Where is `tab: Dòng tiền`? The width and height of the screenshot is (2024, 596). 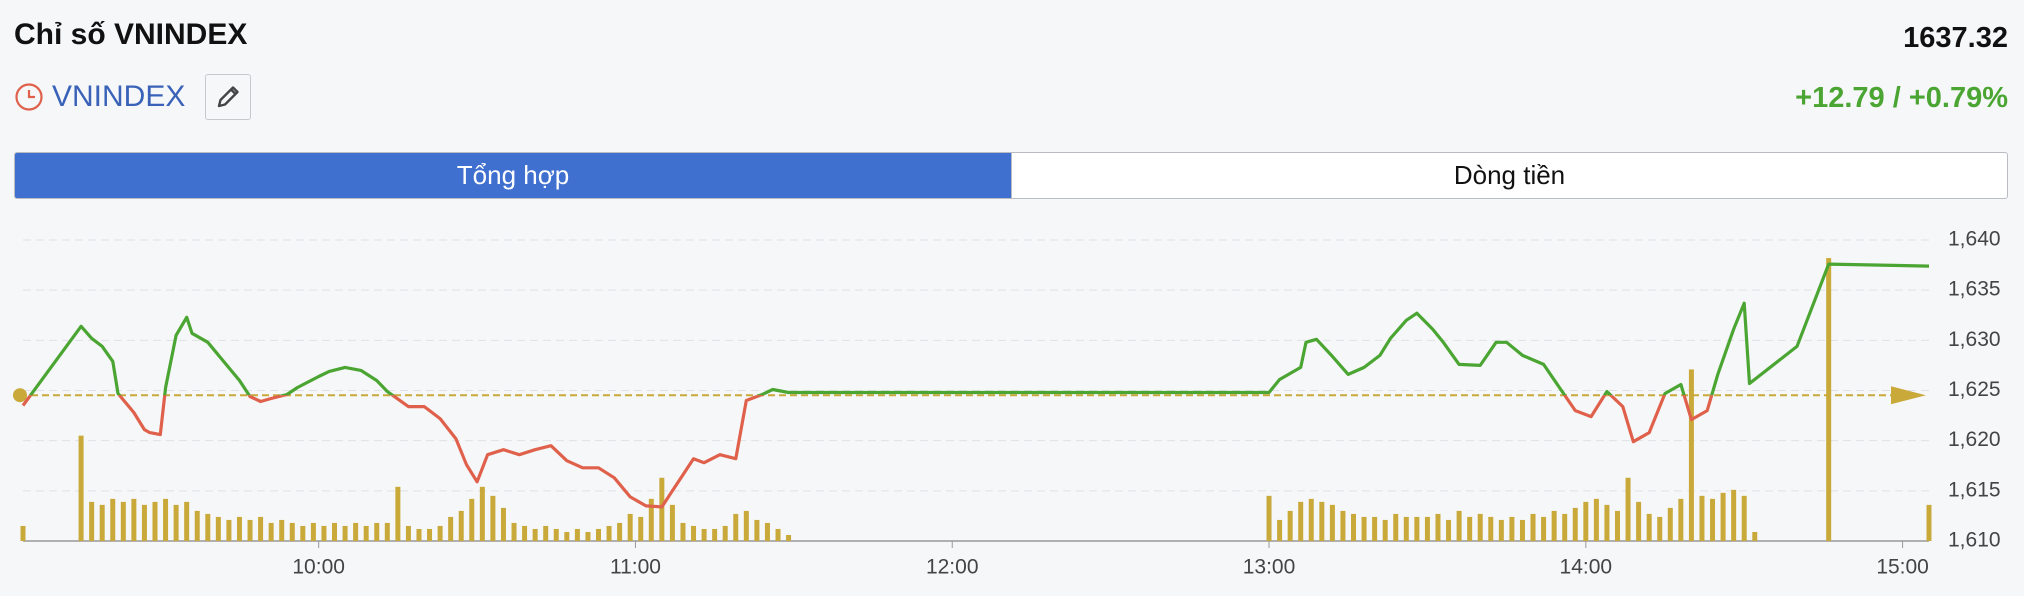
tab: Dòng tiền is located at coordinates (1509, 175).